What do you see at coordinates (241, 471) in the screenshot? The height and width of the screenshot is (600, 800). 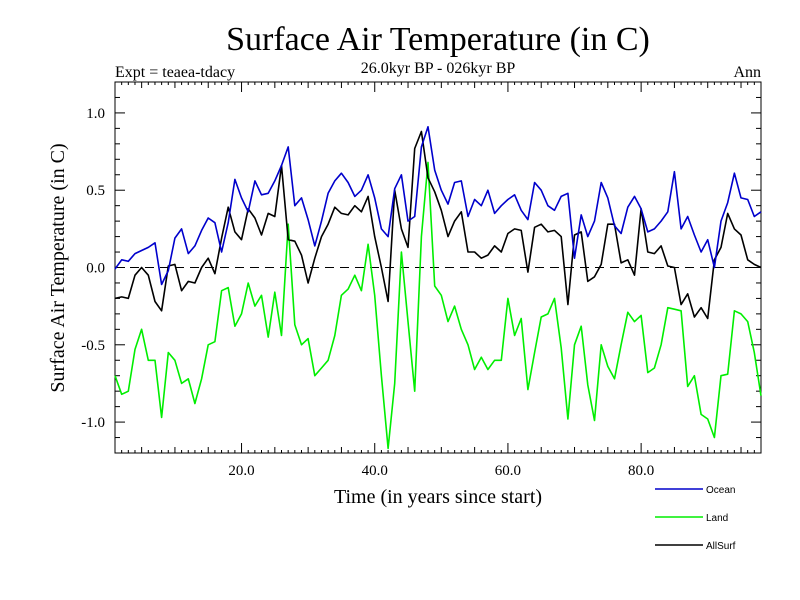 I see `x-tick-label: 20.0` at bounding box center [241, 471].